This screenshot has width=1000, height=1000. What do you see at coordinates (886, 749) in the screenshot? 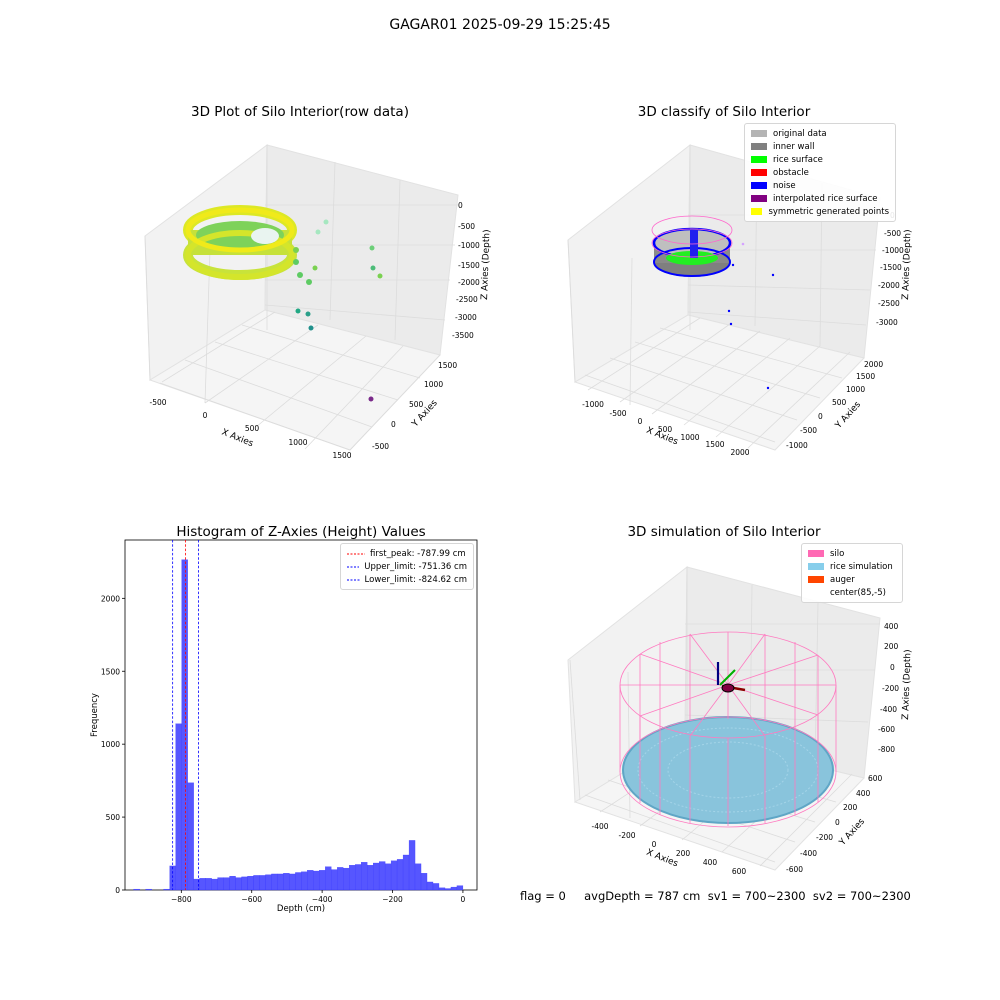
I see `p4-z-tick: -800` at bounding box center [886, 749].